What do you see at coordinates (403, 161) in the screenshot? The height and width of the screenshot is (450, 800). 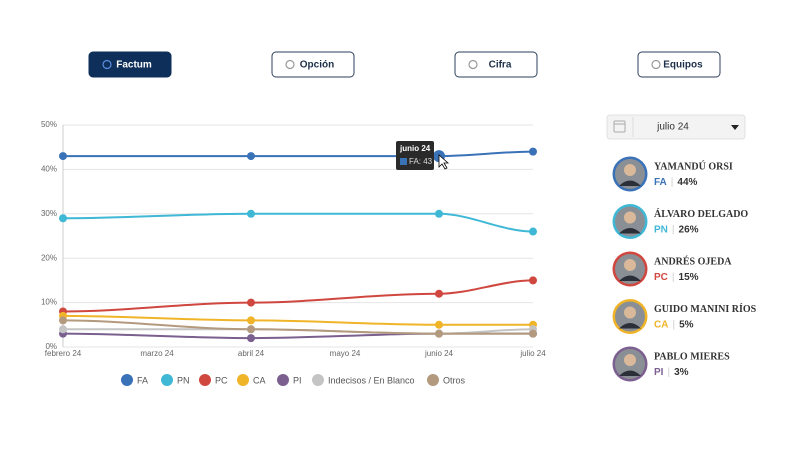 I see `tooltip-swatch` at bounding box center [403, 161].